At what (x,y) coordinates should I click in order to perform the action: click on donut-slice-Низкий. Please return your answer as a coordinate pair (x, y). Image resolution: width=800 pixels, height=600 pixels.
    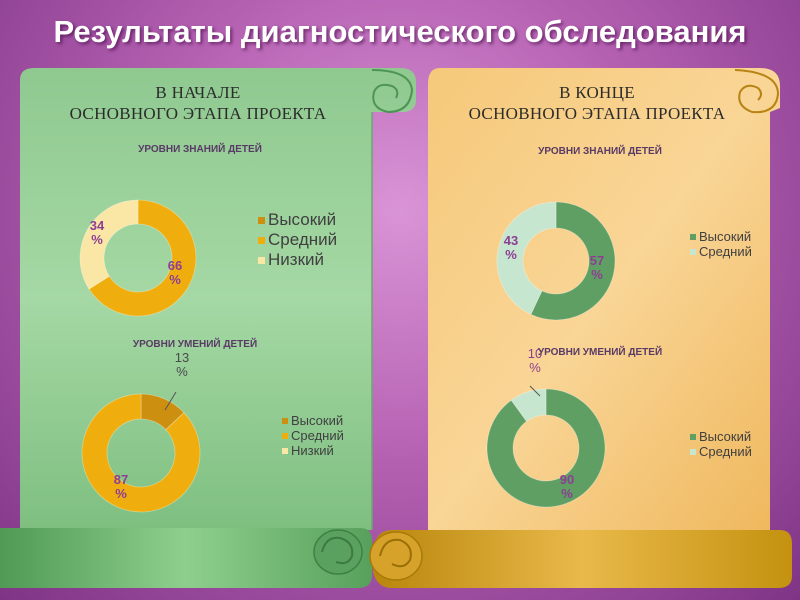
    Looking at the image, I should click on (109, 244).